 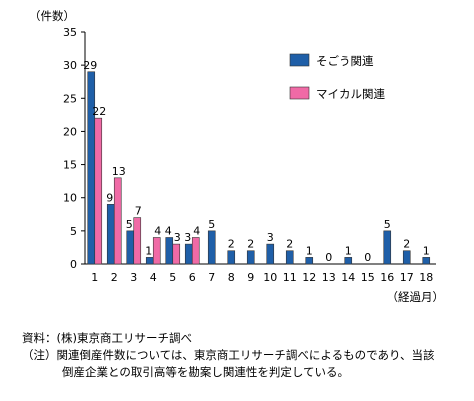 I want to click on x-tick-label: 14, so click(x=348, y=277).